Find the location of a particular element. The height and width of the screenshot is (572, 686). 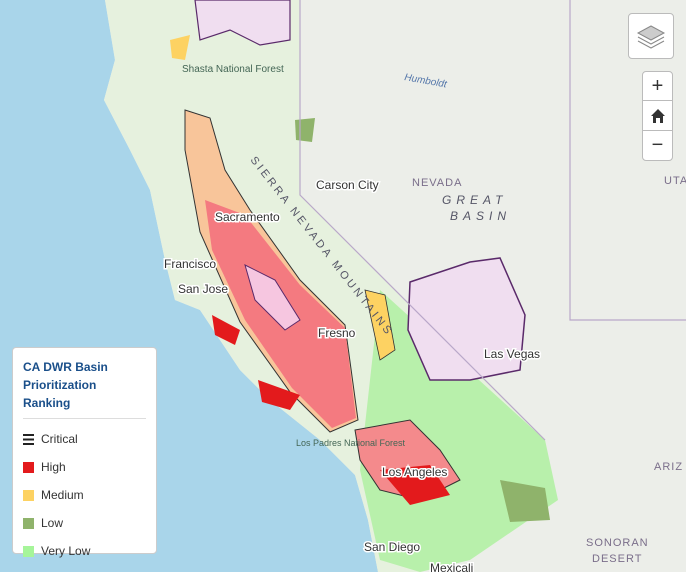

home-icon is located at coordinates (657, 115).